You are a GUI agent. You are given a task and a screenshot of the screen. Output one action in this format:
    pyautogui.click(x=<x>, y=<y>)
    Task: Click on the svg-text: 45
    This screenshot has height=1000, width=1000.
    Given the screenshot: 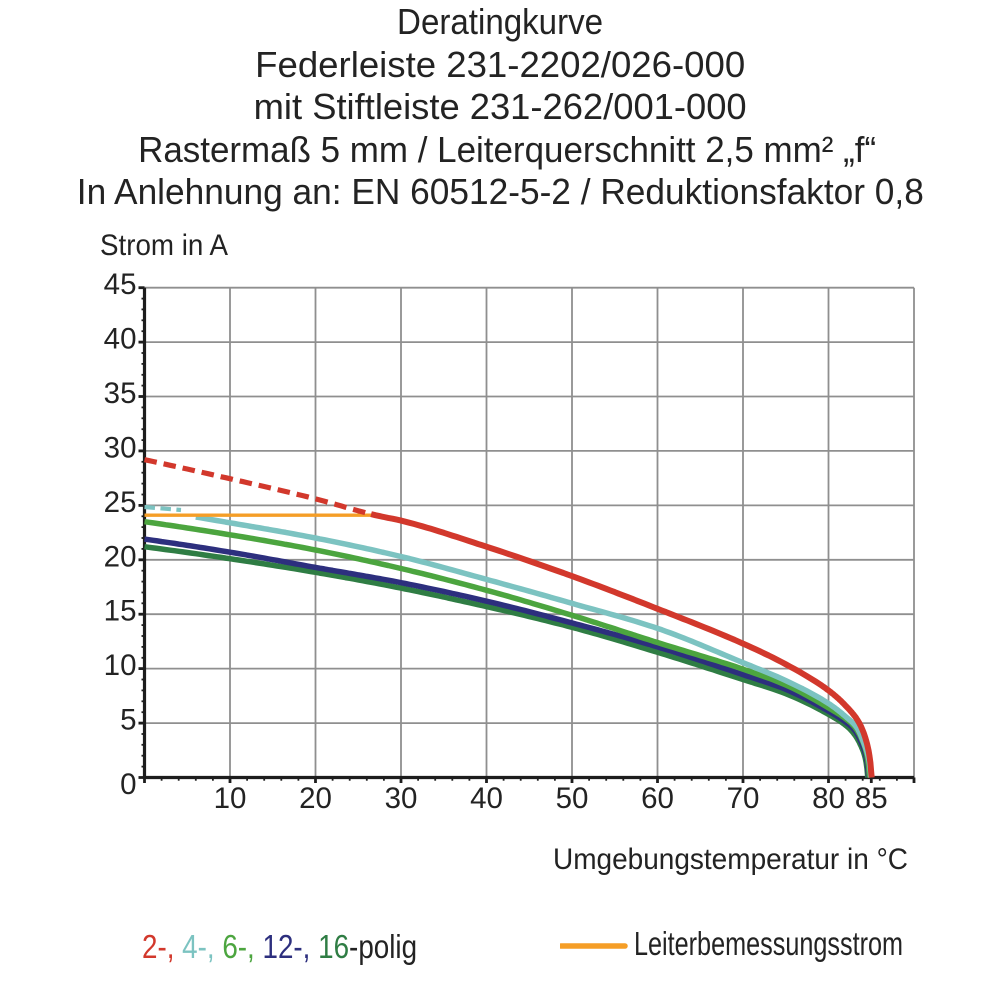 What is the action you would take?
    pyautogui.click(x=120, y=284)
    